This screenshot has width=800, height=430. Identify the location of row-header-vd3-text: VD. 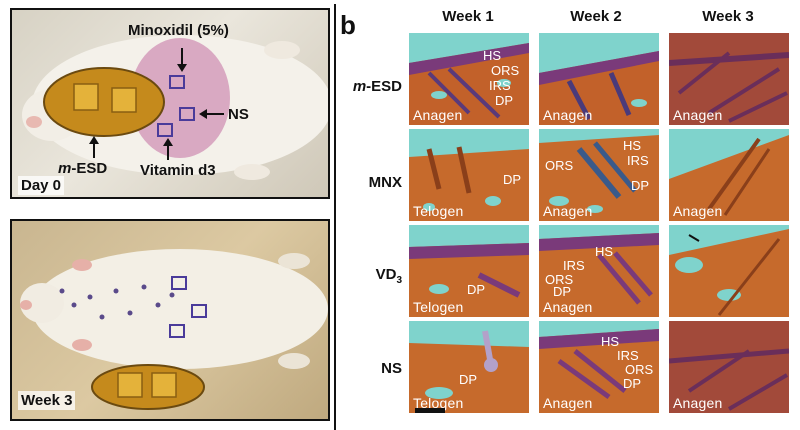
(386, 274).